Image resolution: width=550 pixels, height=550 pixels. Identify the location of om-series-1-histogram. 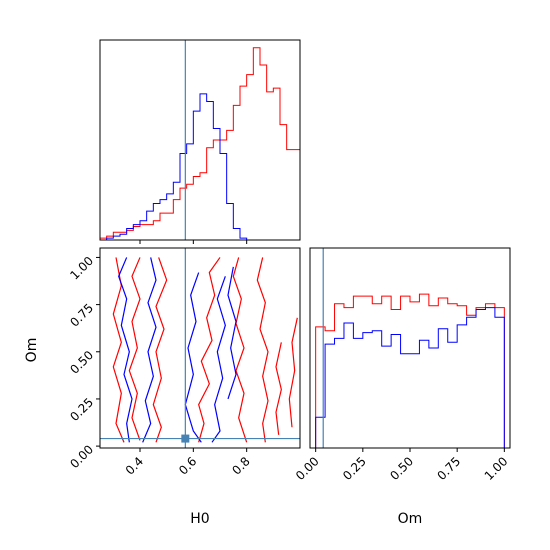
(410, 377).